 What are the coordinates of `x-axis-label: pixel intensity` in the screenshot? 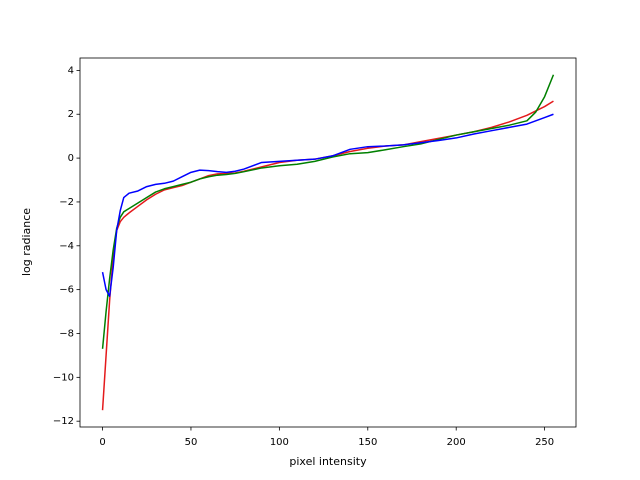 It's located at (328, 461).